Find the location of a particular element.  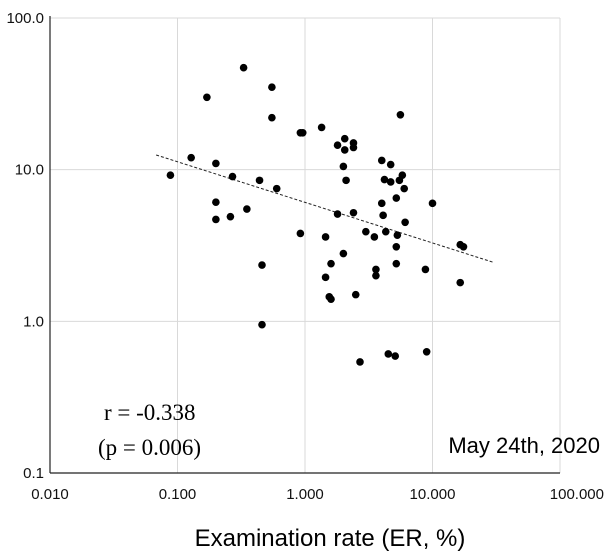

y-tick-labels: 0.1 1.0 10.0 100.0 is located at coordinates (25, 246).